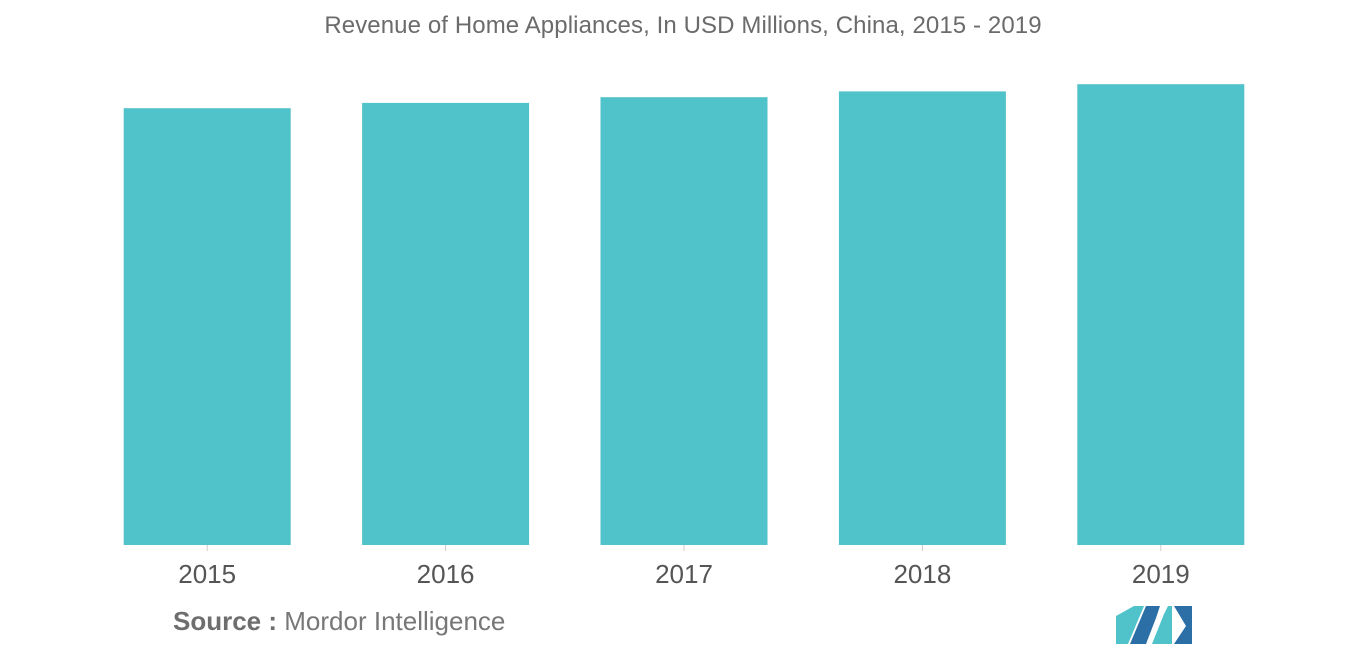 The width and height of the screenshot is (1366, 655). I want to click on bar-2016, so click(446, 324).